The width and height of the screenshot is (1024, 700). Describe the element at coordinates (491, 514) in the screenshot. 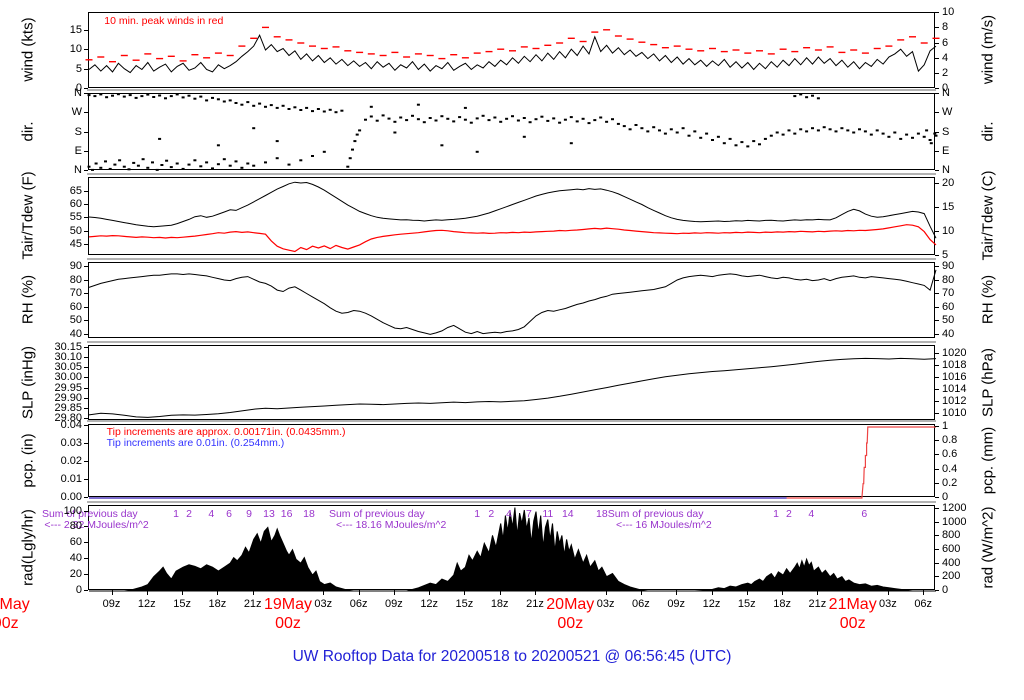

I see `annotation: 2` at that location.